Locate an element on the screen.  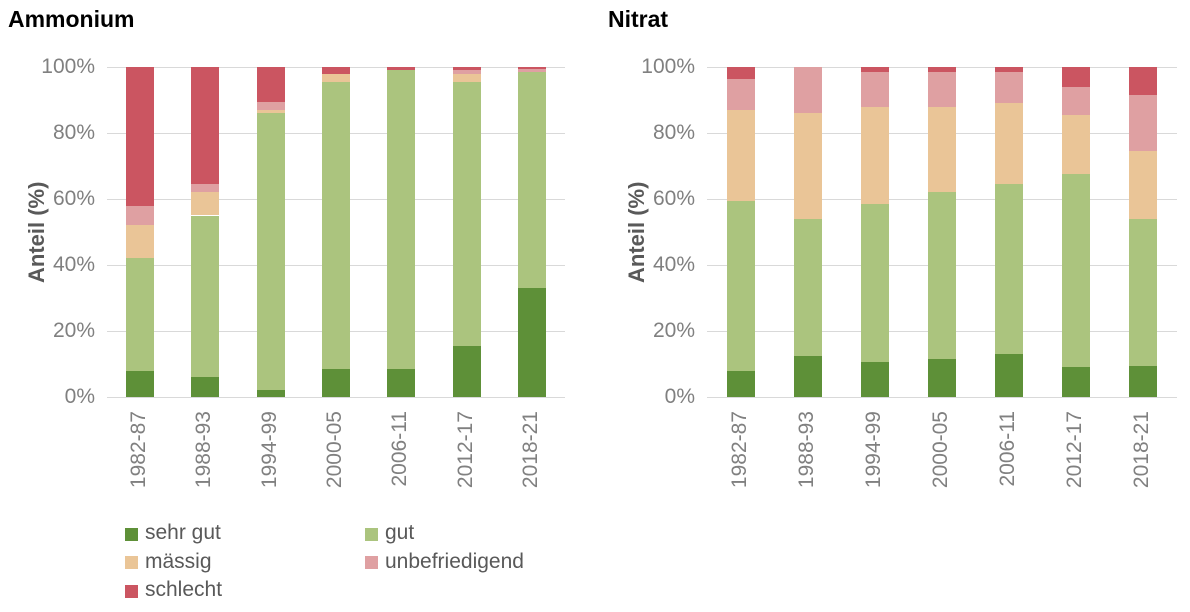
chart-title-ammonium: Ammonium is located at coordinates (71, 19).